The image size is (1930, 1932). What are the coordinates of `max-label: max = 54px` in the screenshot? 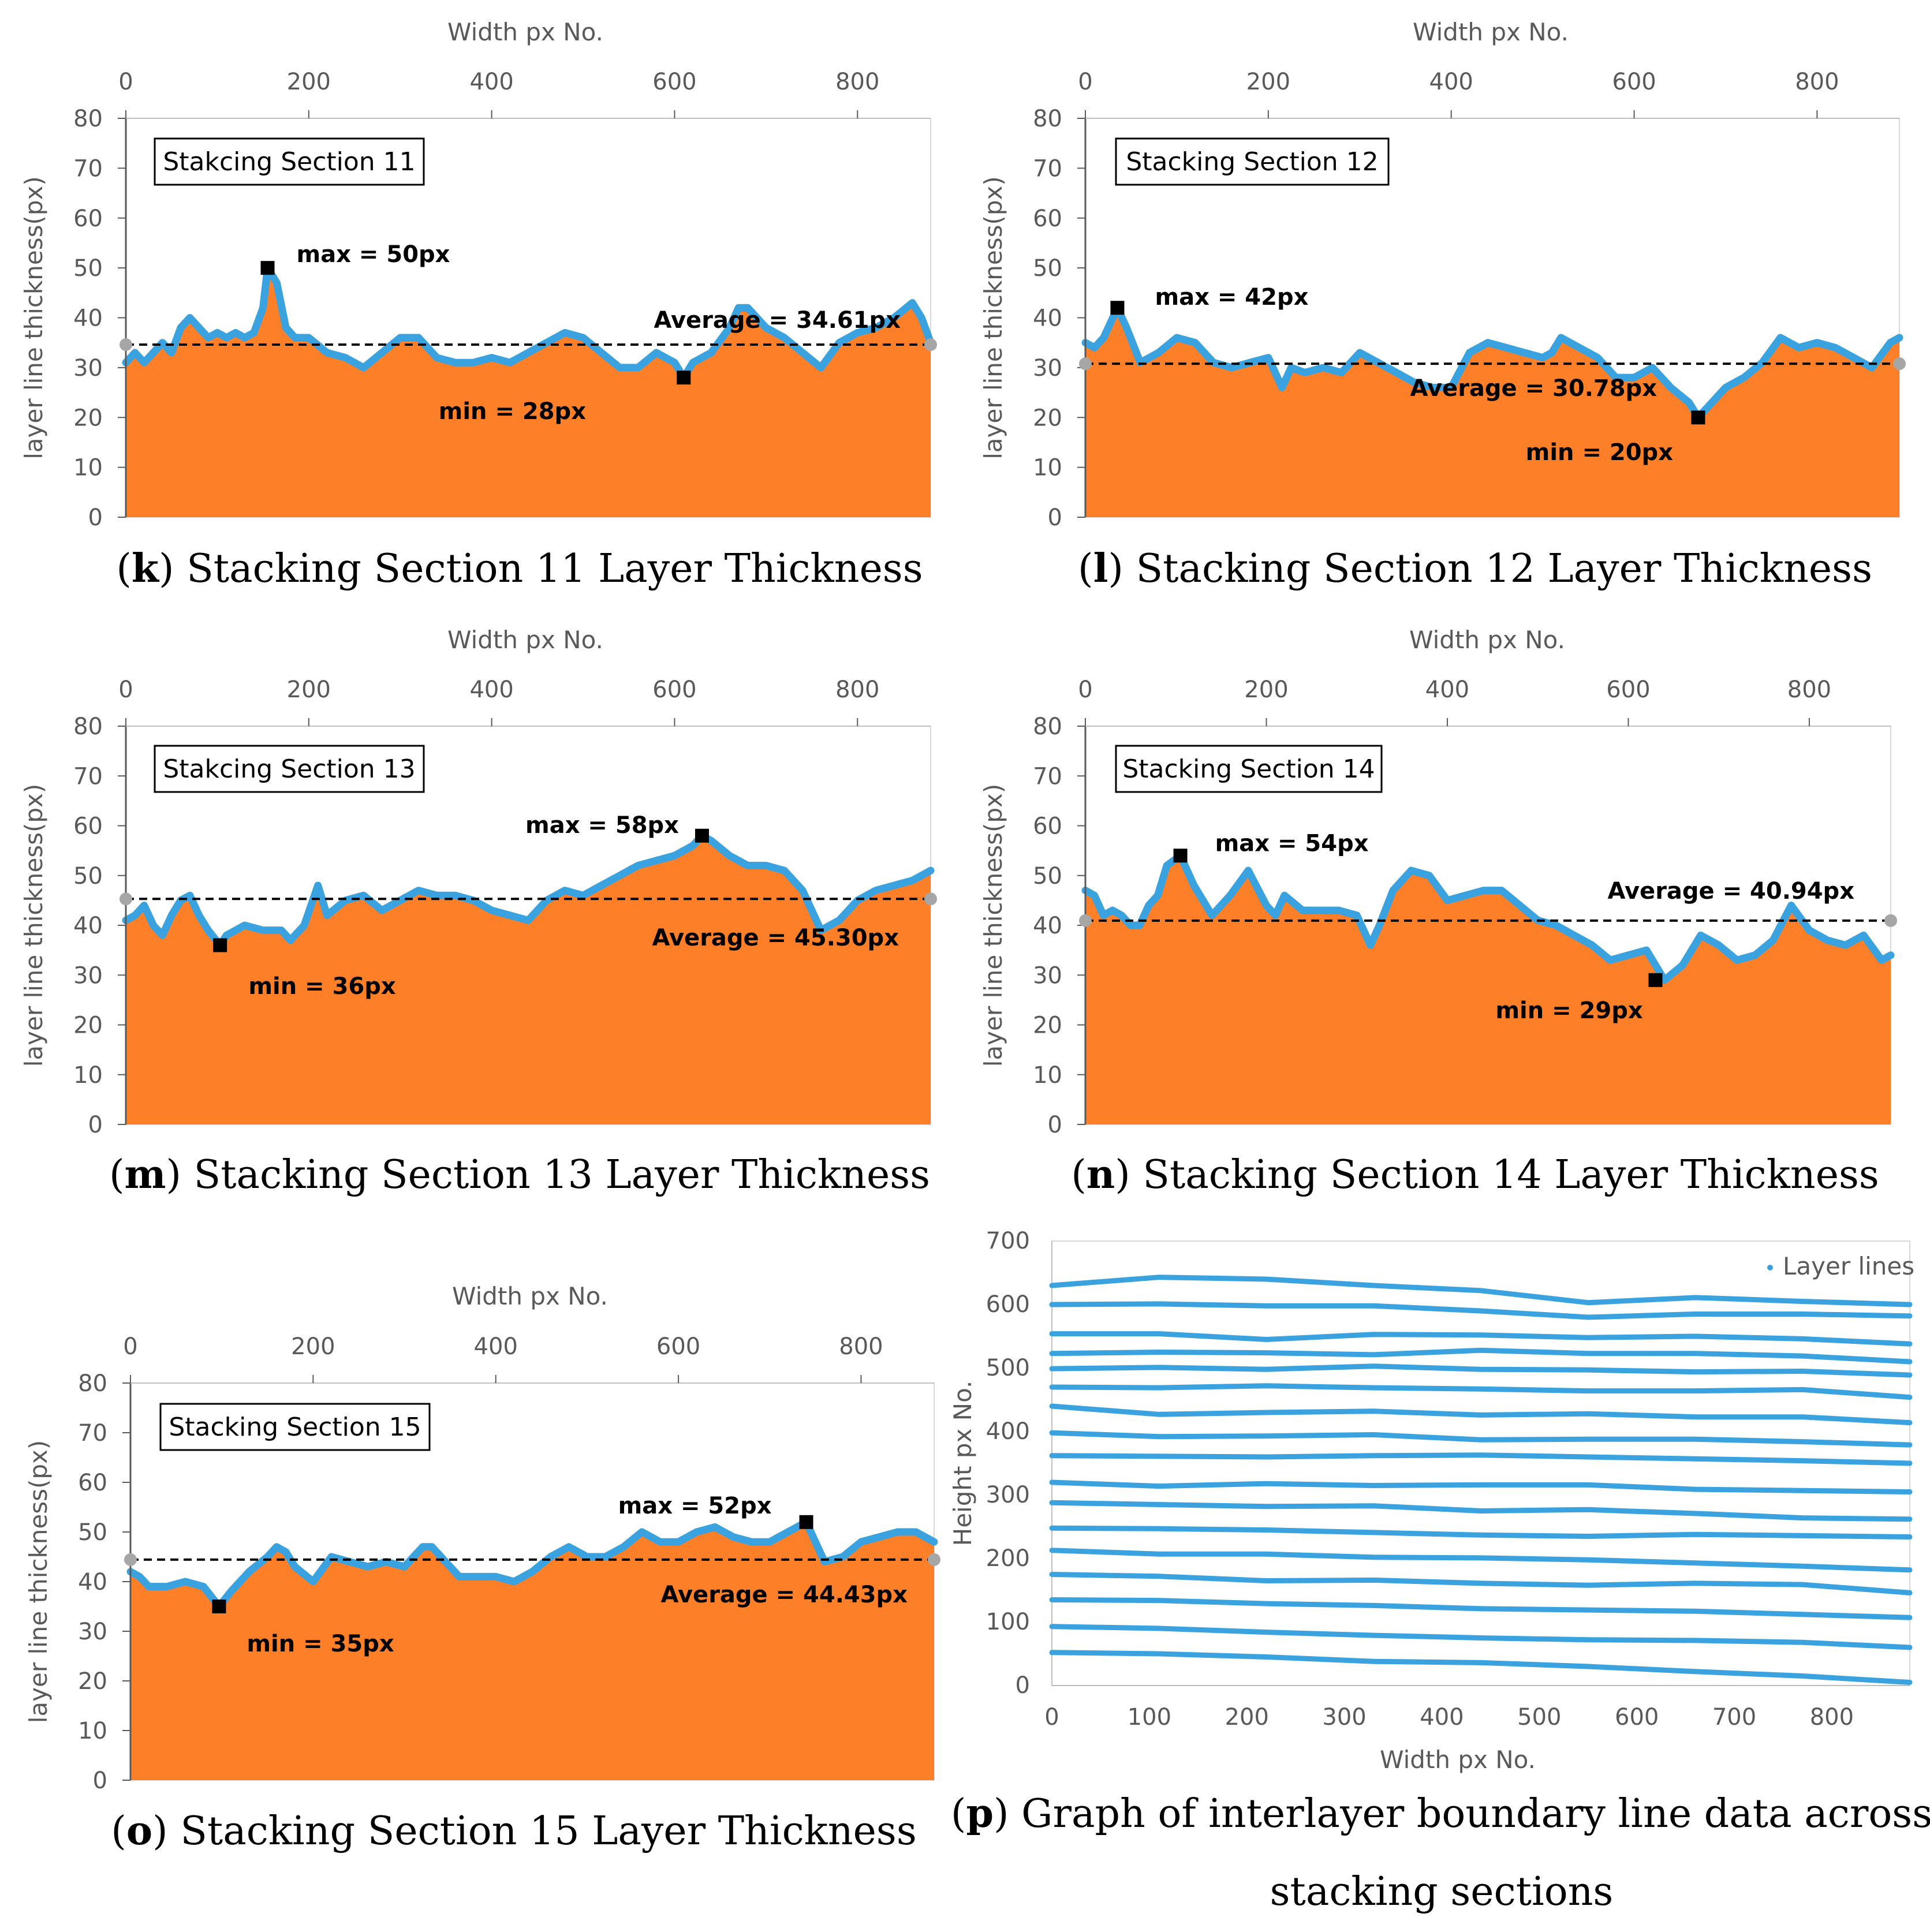 It's located at (1292, 843).